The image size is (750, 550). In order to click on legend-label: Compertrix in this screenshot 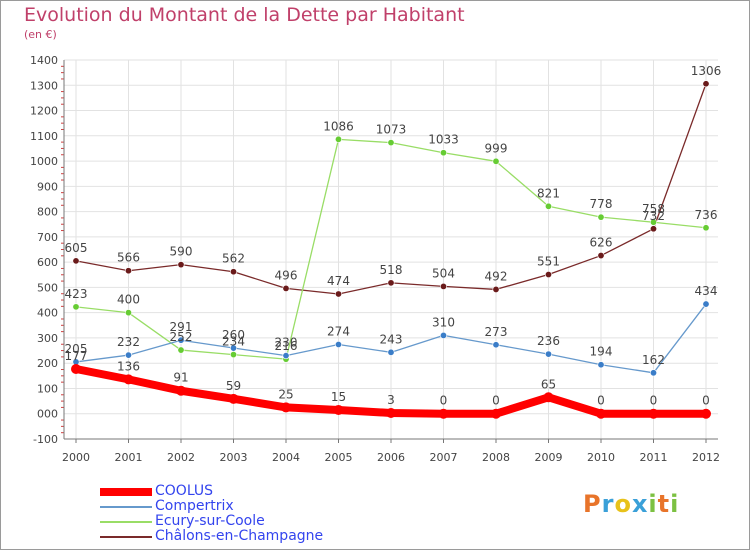, I will do `click(194, 506)`.